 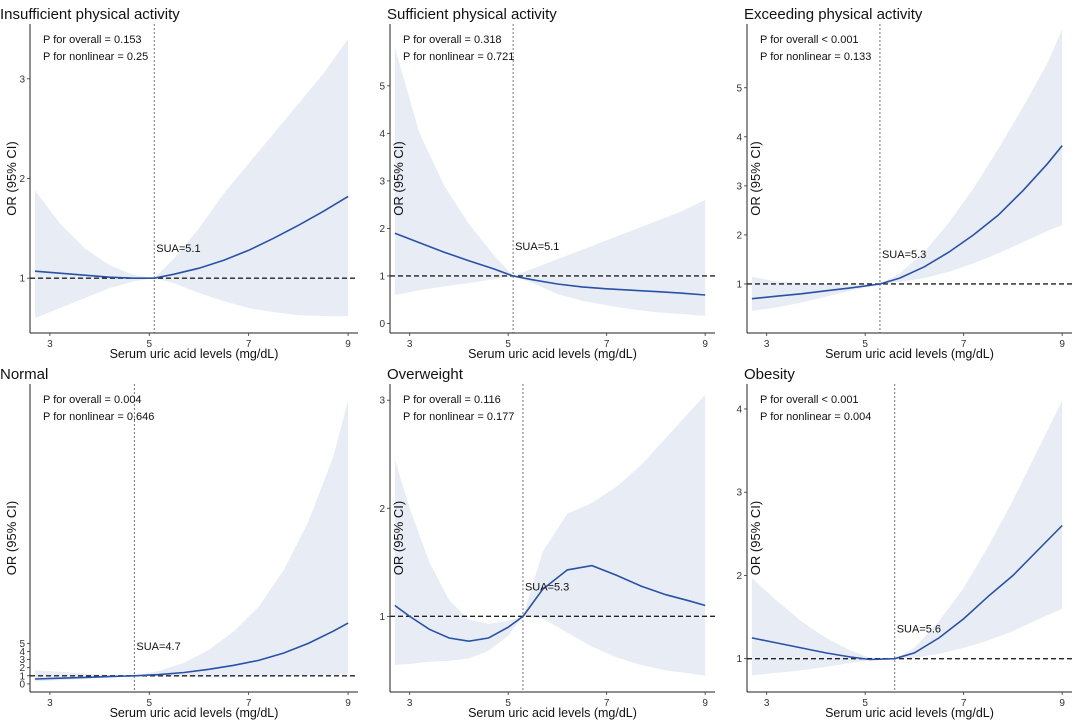 What do you see at coordinates (90, 14) in the screenshot?
I see `panel-title: Insufficient physical activity` at bounding box center [90, 14].